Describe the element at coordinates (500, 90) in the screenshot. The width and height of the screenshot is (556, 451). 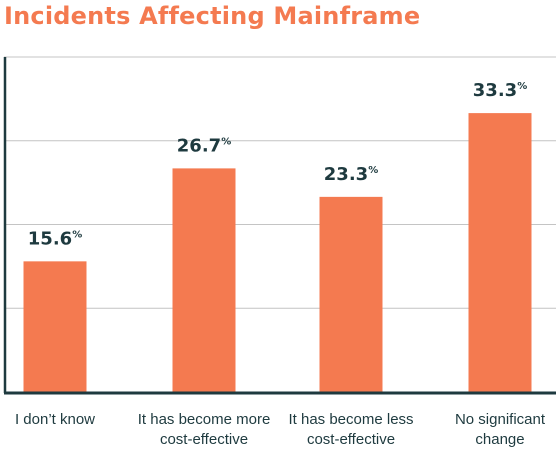
I see `value-label: 33.3%` at that location.